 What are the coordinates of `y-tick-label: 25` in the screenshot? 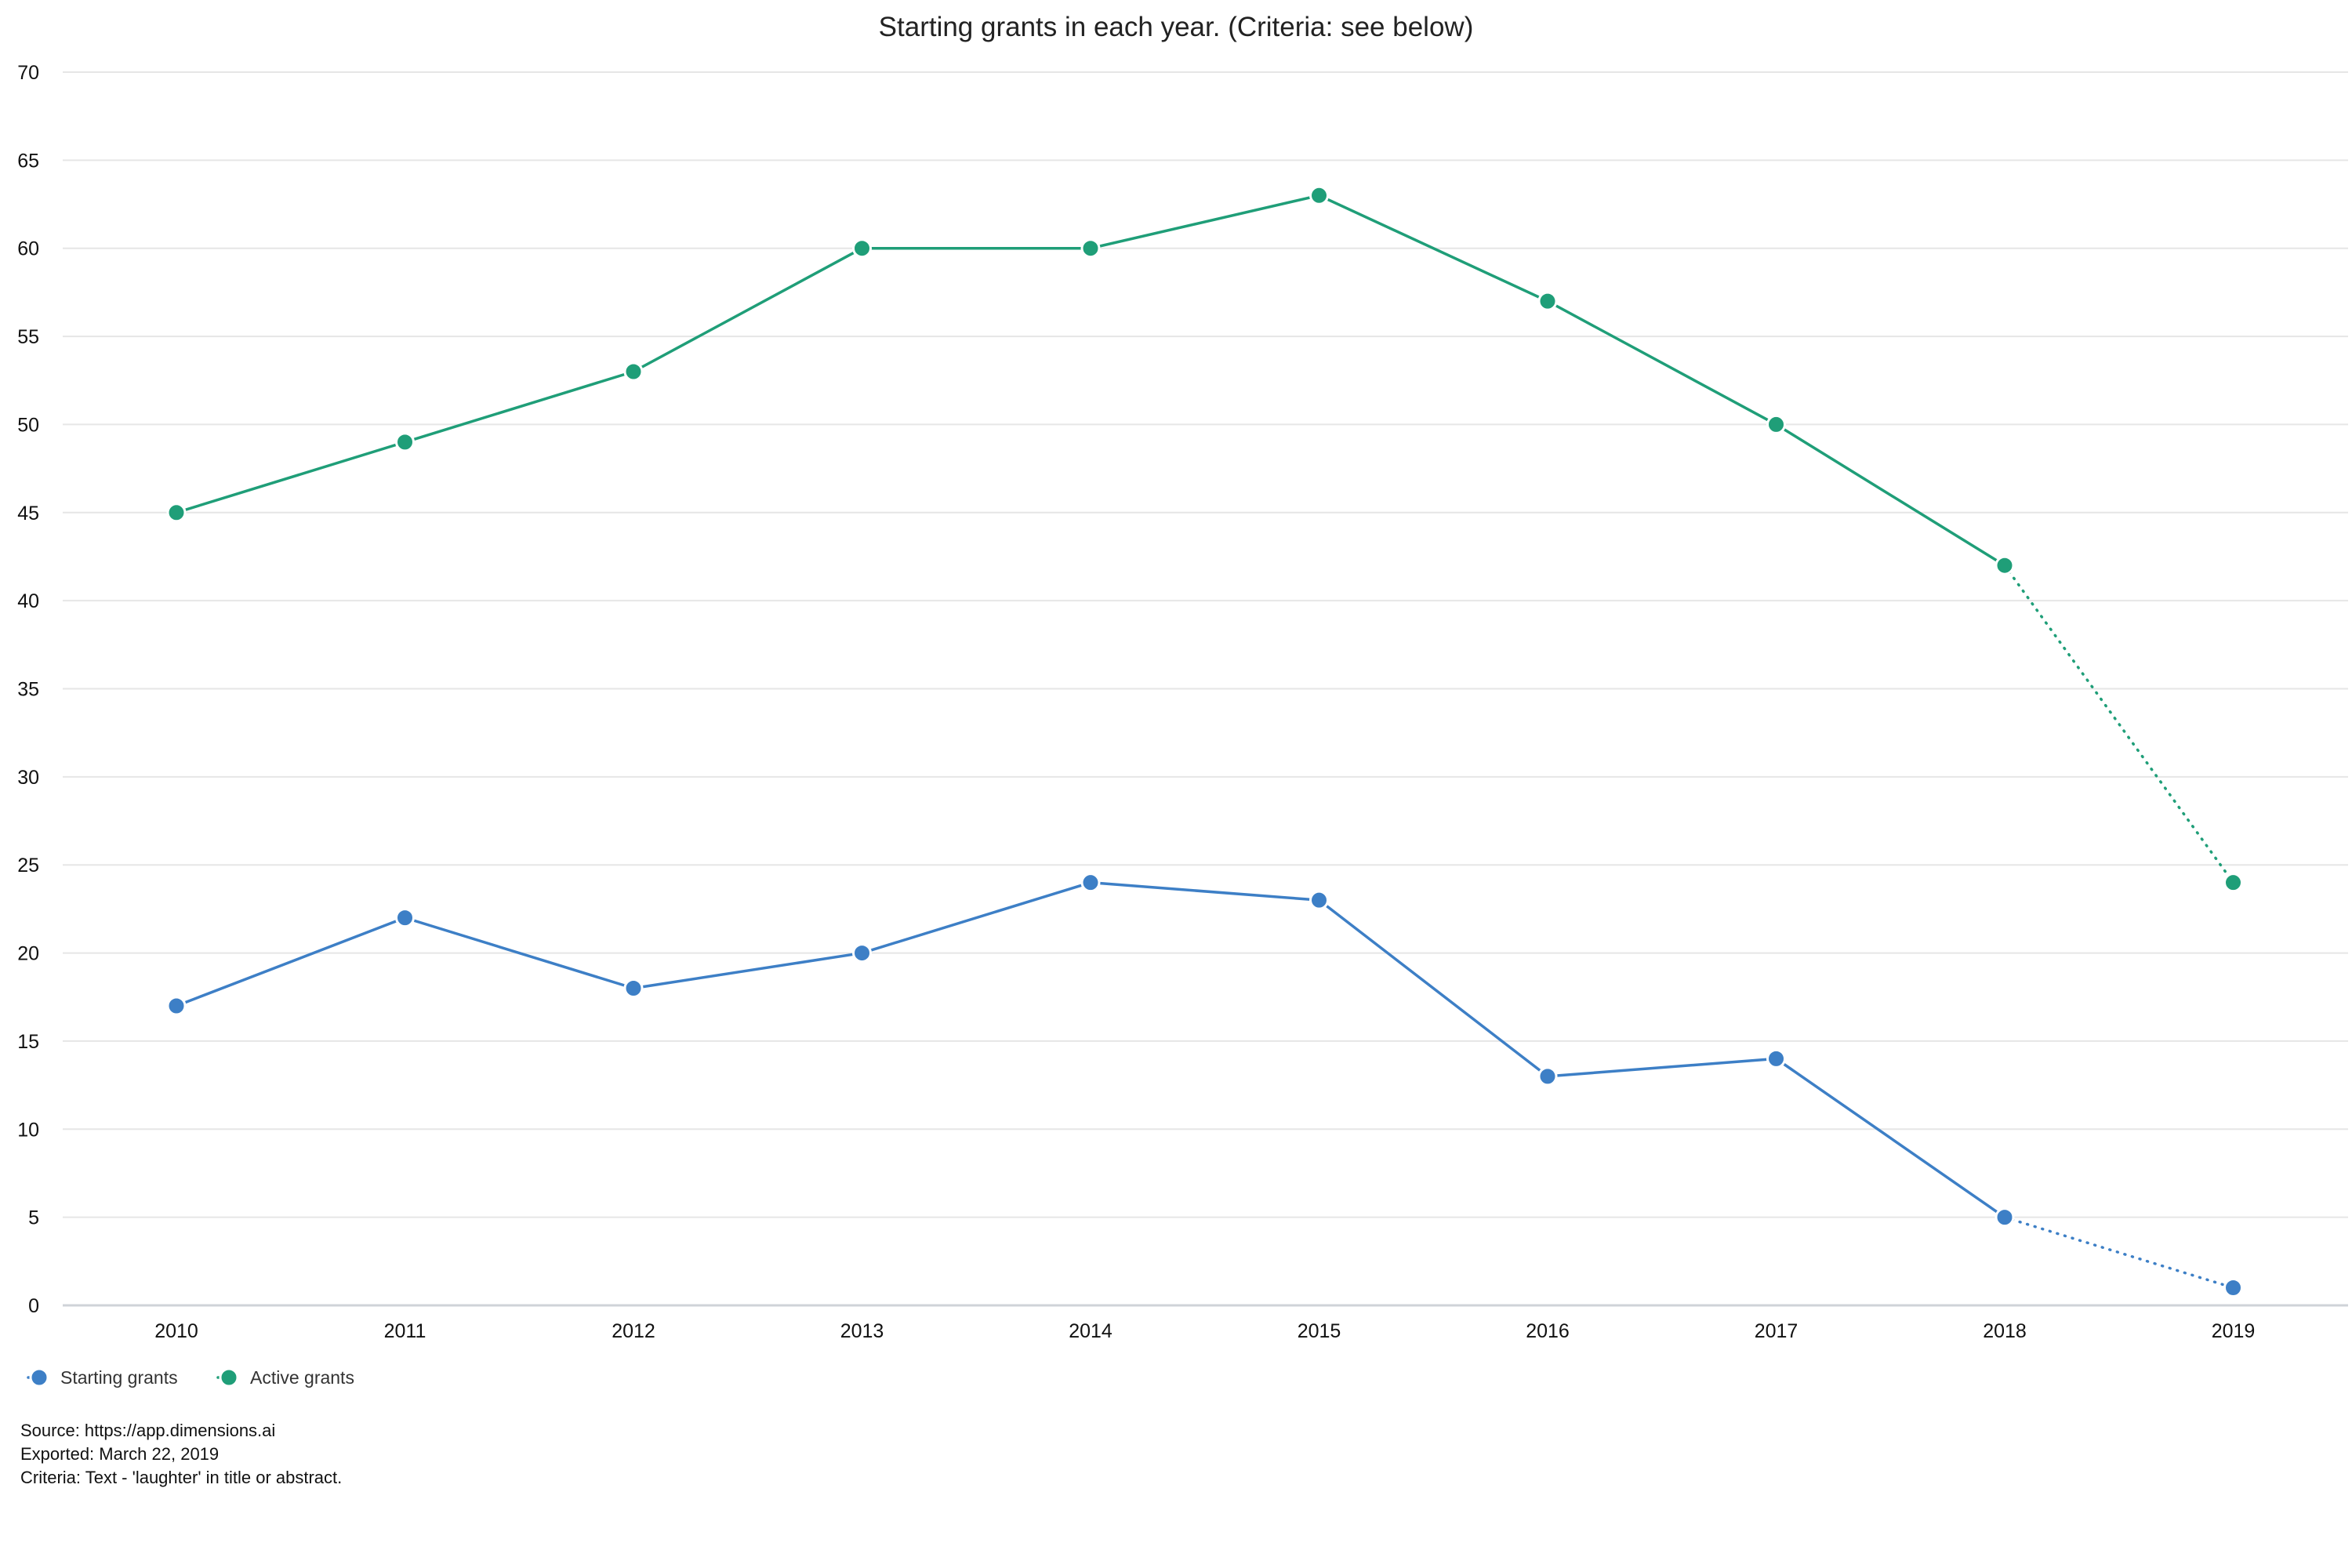 It's located at (28, 866).